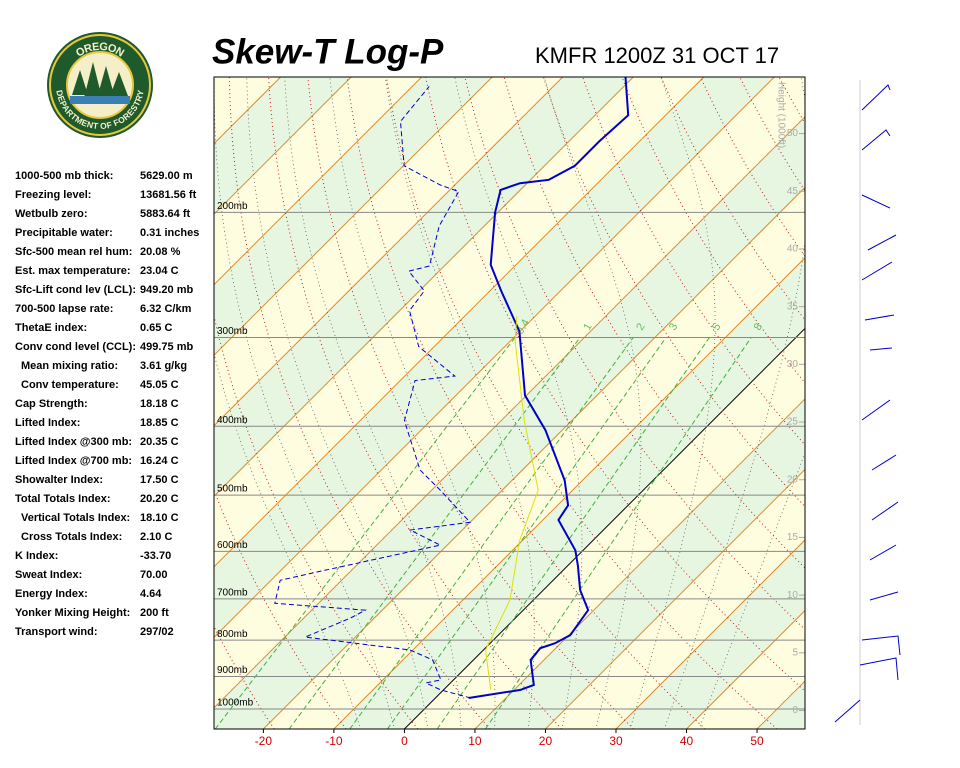 The image size is (960, 768). I want to click on stat-label: Lifted Index:, so click(47, 423).